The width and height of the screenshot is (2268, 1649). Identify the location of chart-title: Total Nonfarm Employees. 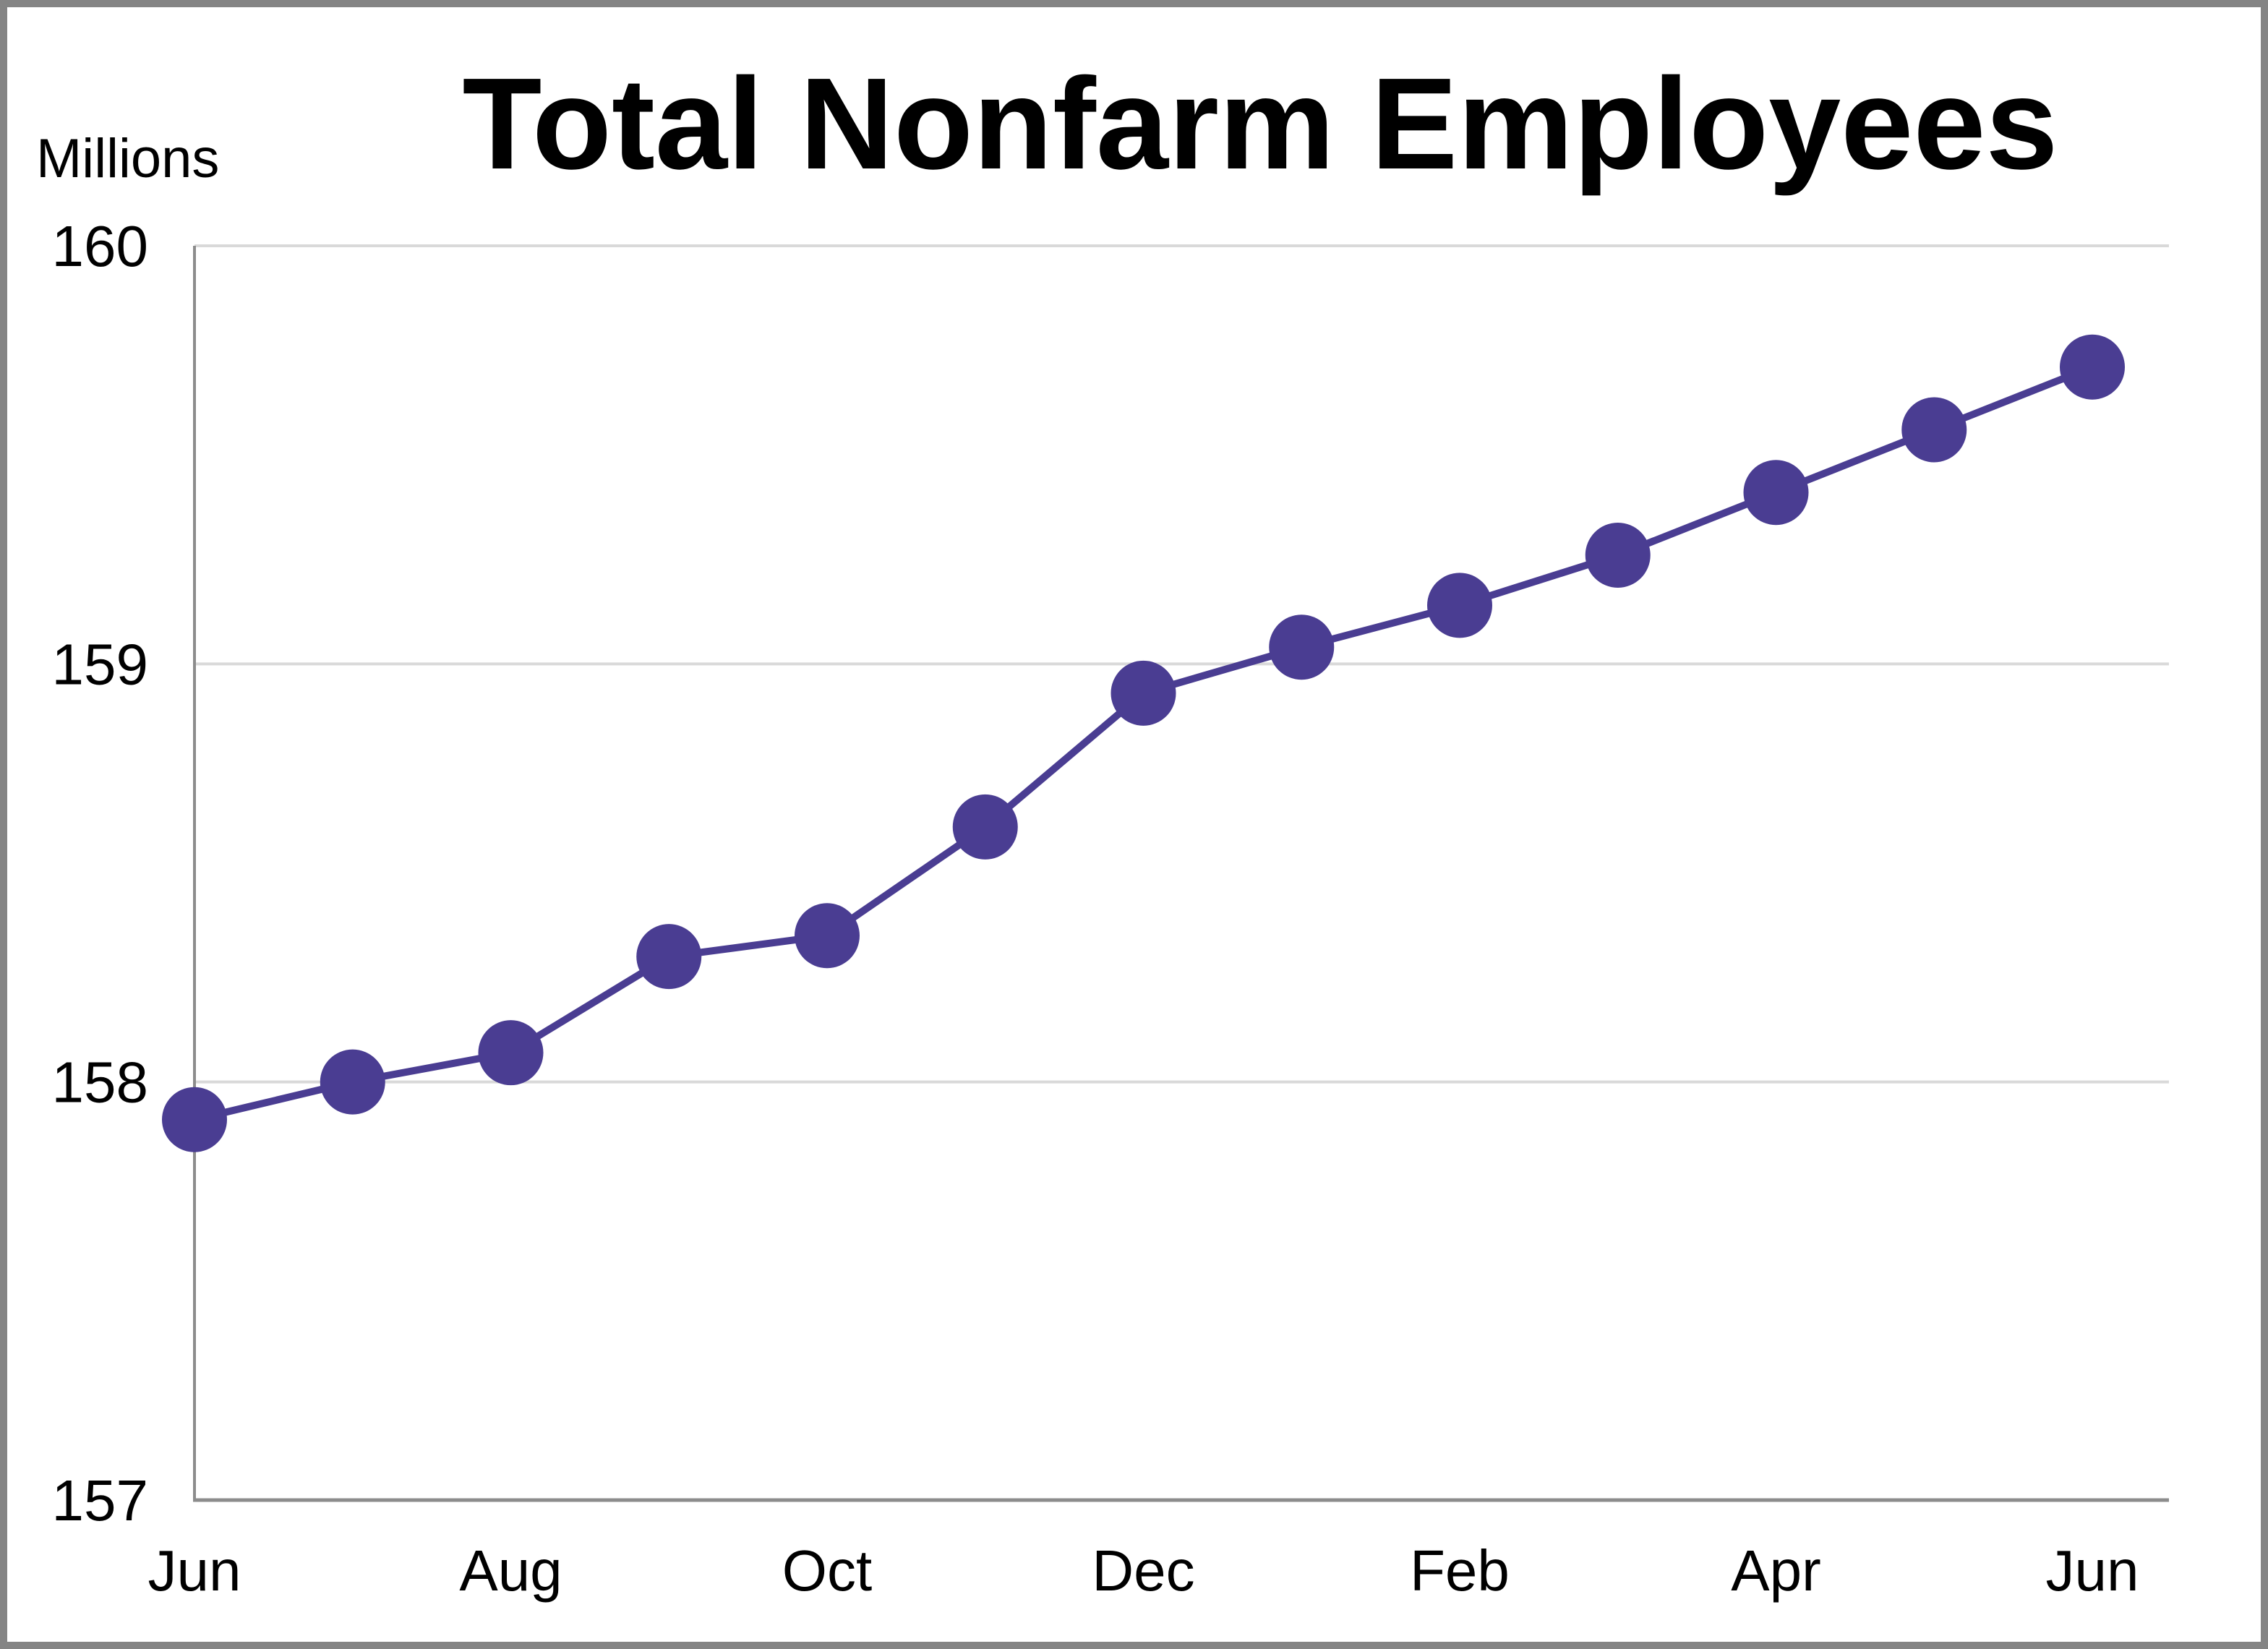
(1260, 124).